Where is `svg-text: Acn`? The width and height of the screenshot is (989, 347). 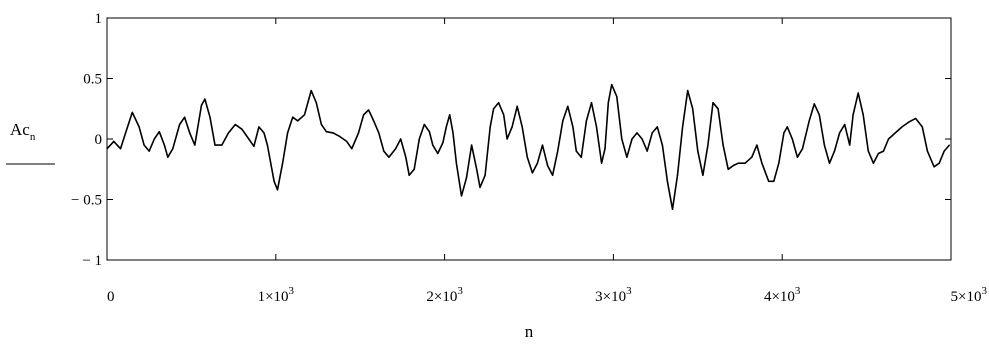
svg-text: Acn is located at coordinates (23, 131).